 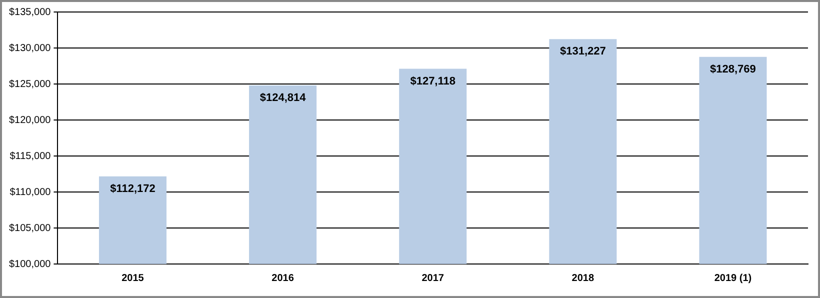 I want to click on x-tick-label: 2016, so click(x=283, y=278).